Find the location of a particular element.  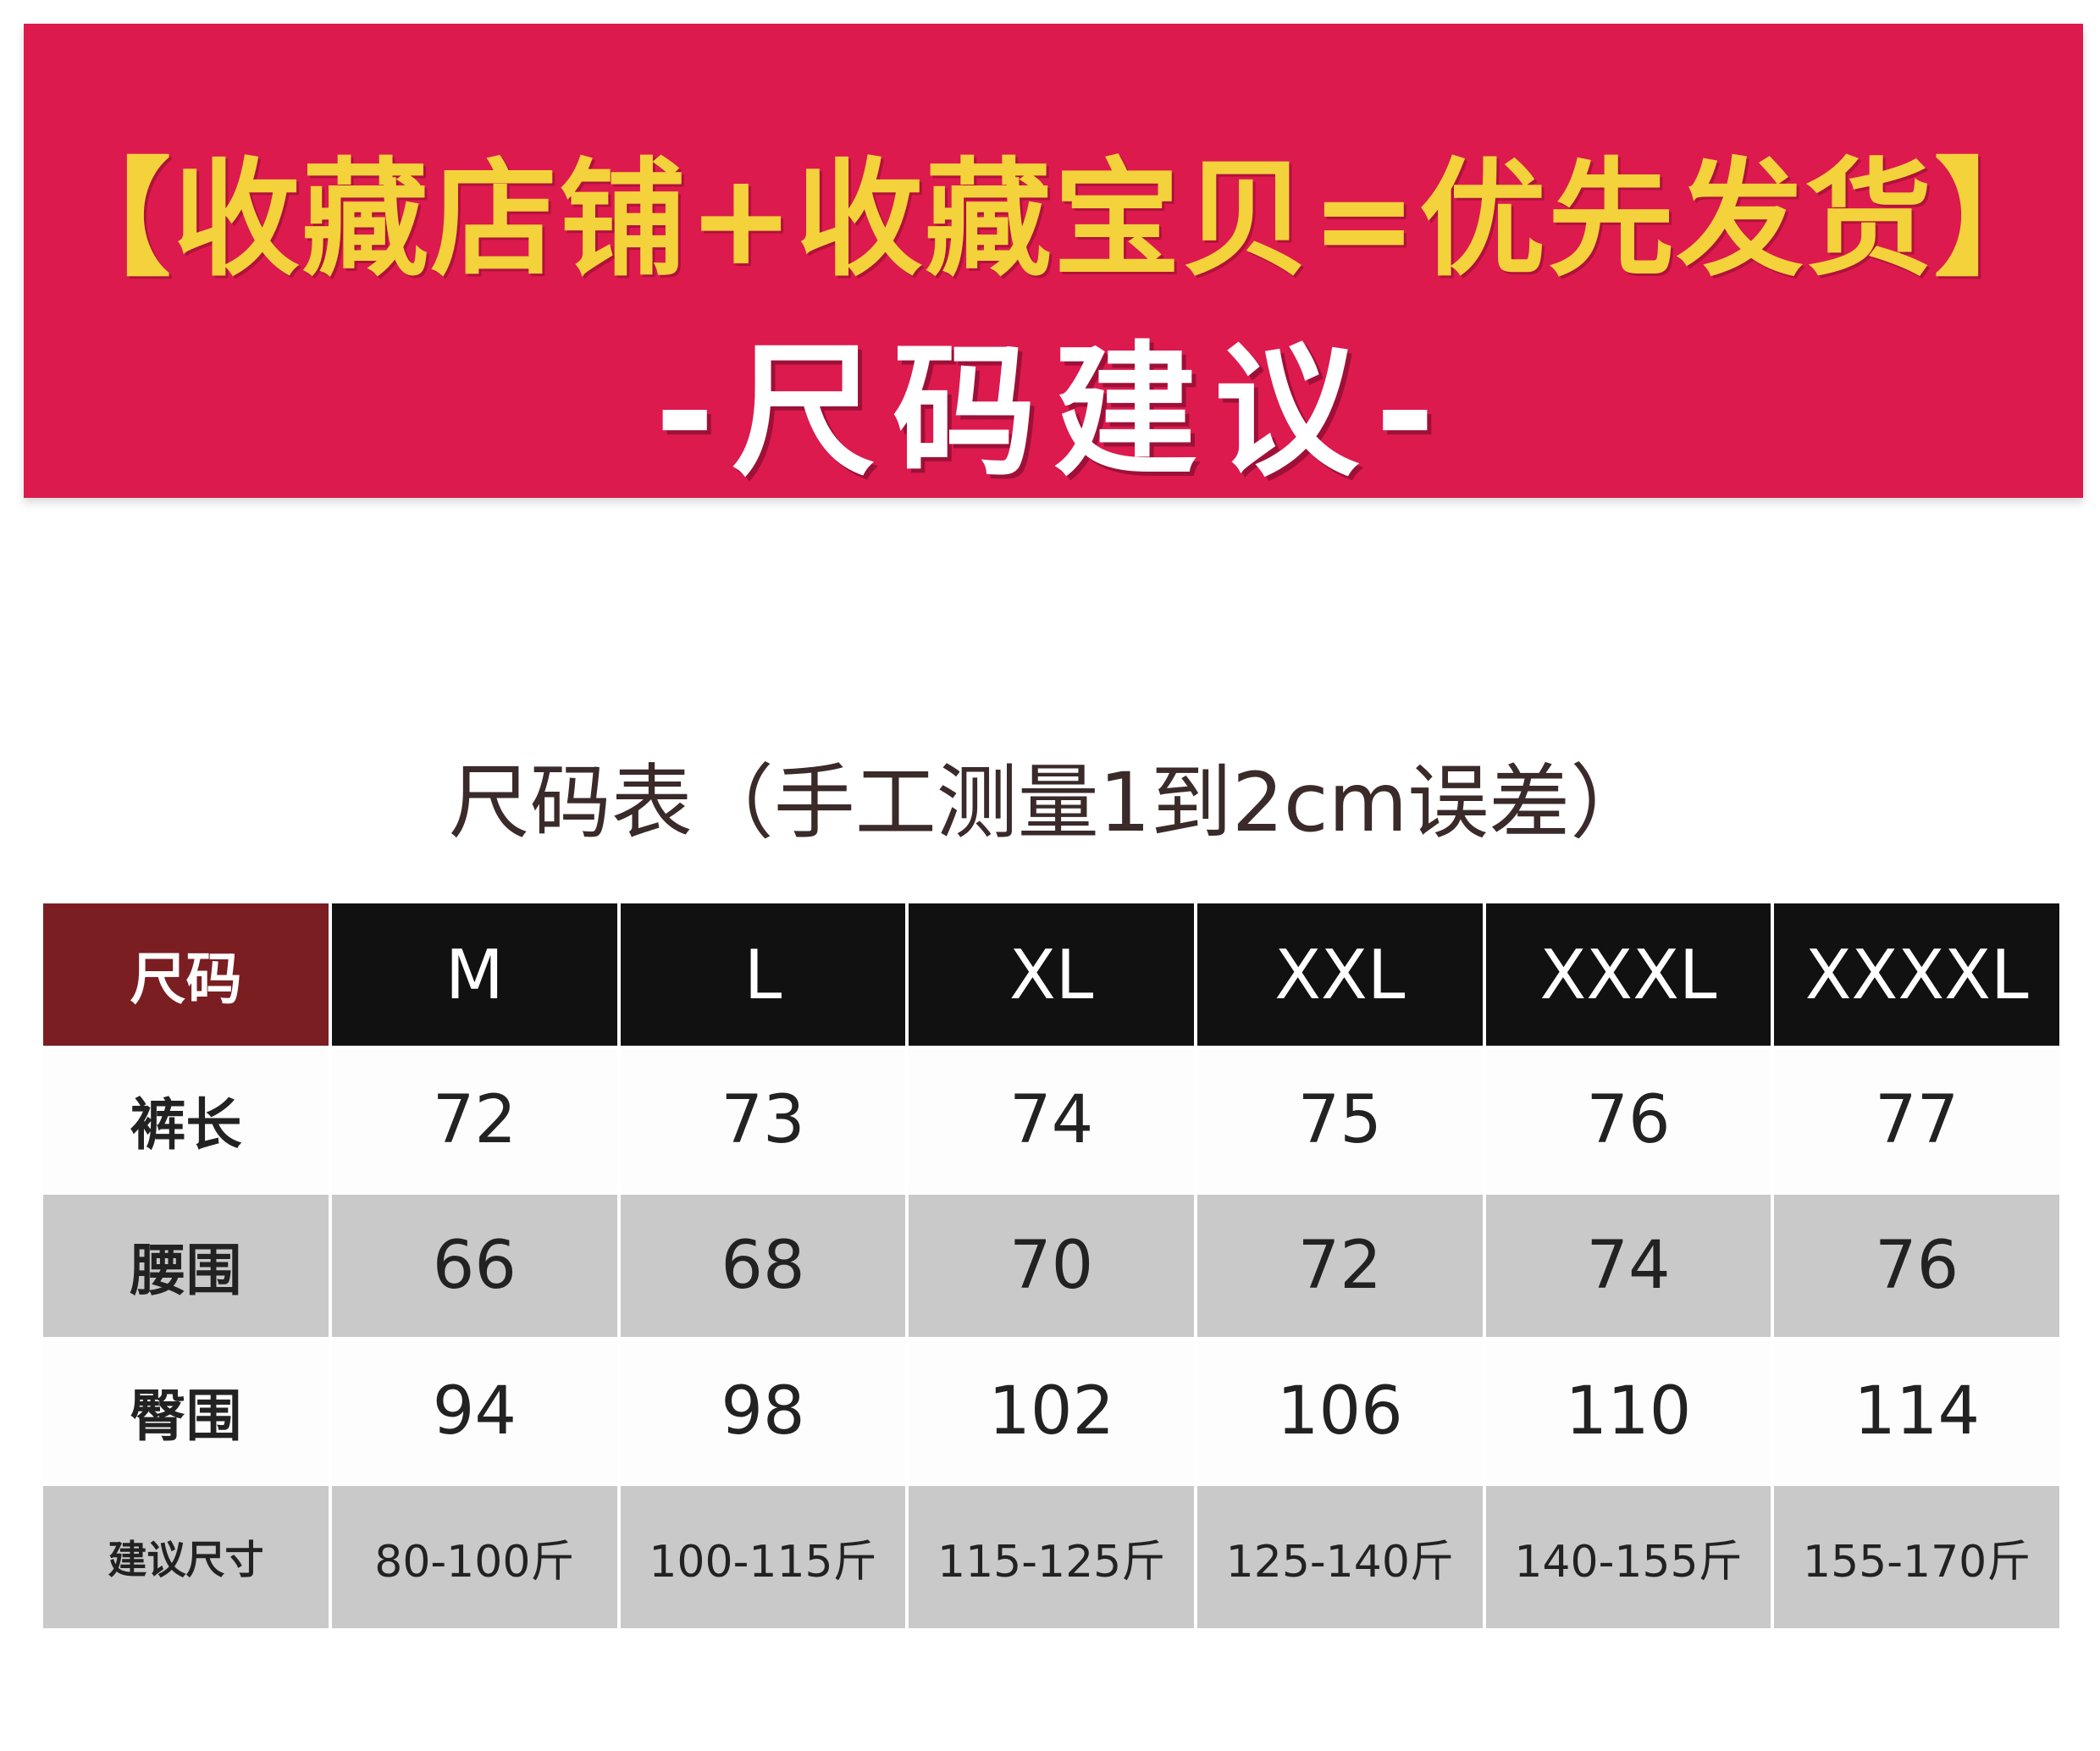

header-size: XL is located at coordinates (1051, 974).